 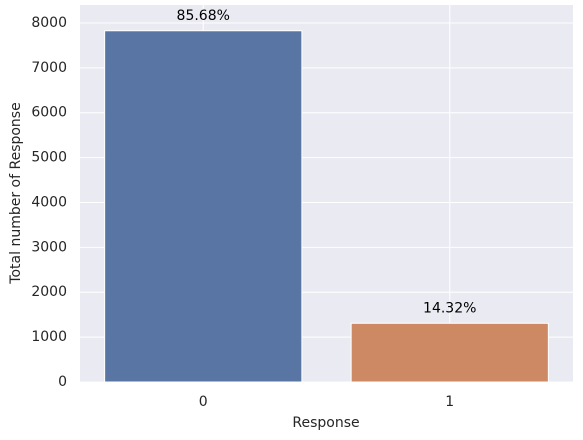 What do you see at coordinates (49, 202) in the screenshot?
I see `y-tick-label: 4000` at bounding box center [49, 202].